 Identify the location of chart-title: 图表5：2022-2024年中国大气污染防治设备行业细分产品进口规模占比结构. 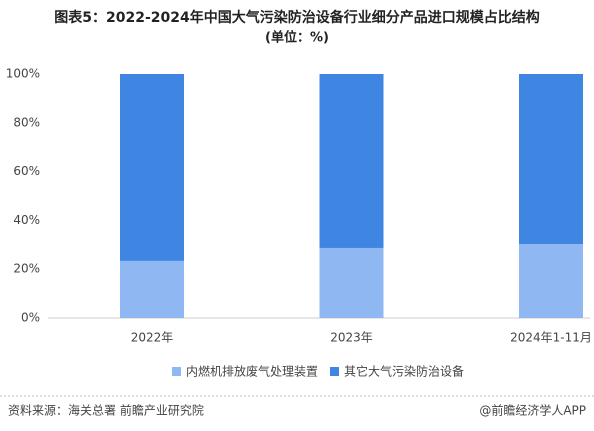
(296, 17).